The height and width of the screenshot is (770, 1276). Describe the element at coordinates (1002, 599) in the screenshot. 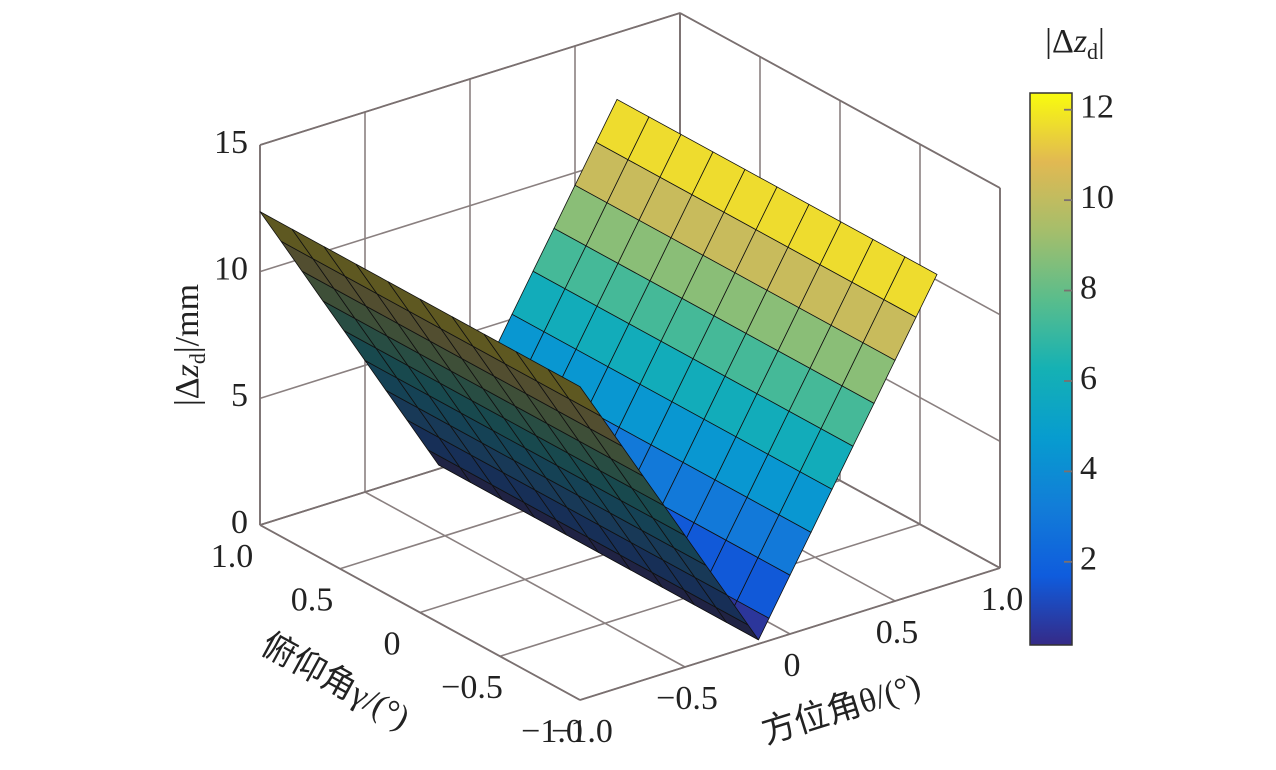

I see `x-tick-label: 1.0` at that location.